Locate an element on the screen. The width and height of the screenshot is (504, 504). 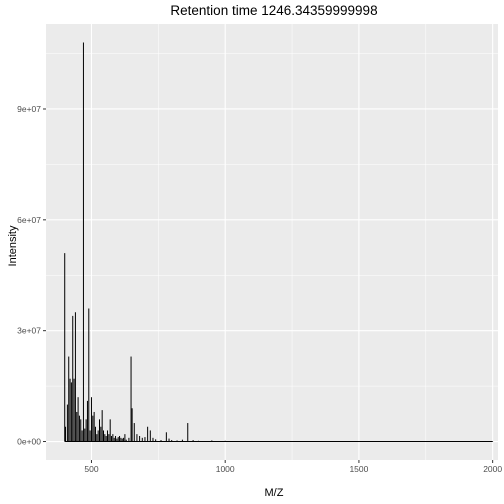
y-tick-label: 9e+07 is located at coordinates (29, 109).